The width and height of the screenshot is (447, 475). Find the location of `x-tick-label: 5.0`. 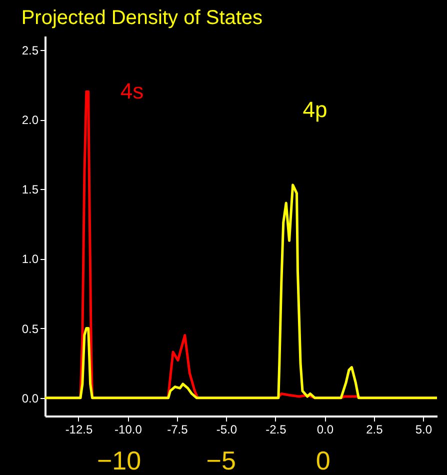

x-tick-label: 5.0 is located at coordinates (423, 429).